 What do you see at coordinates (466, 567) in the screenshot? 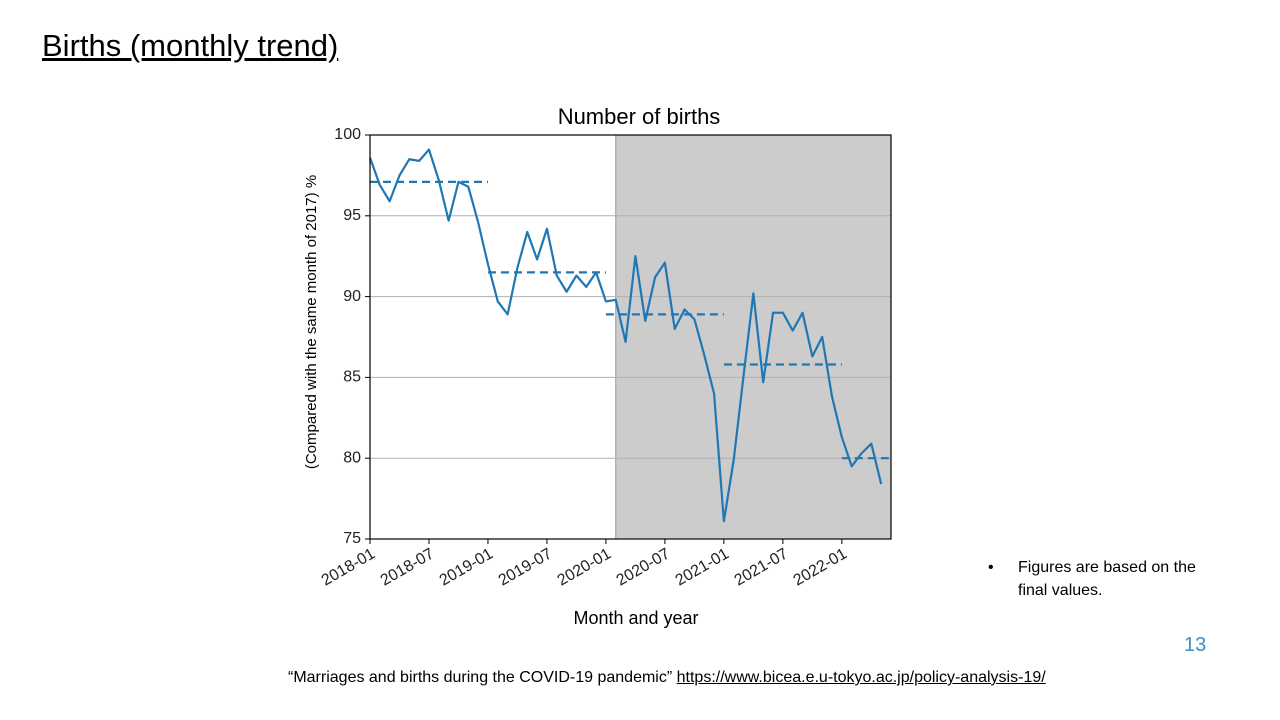
I see `x-tick-label: 2019-01` at bounding box center [466, 567].